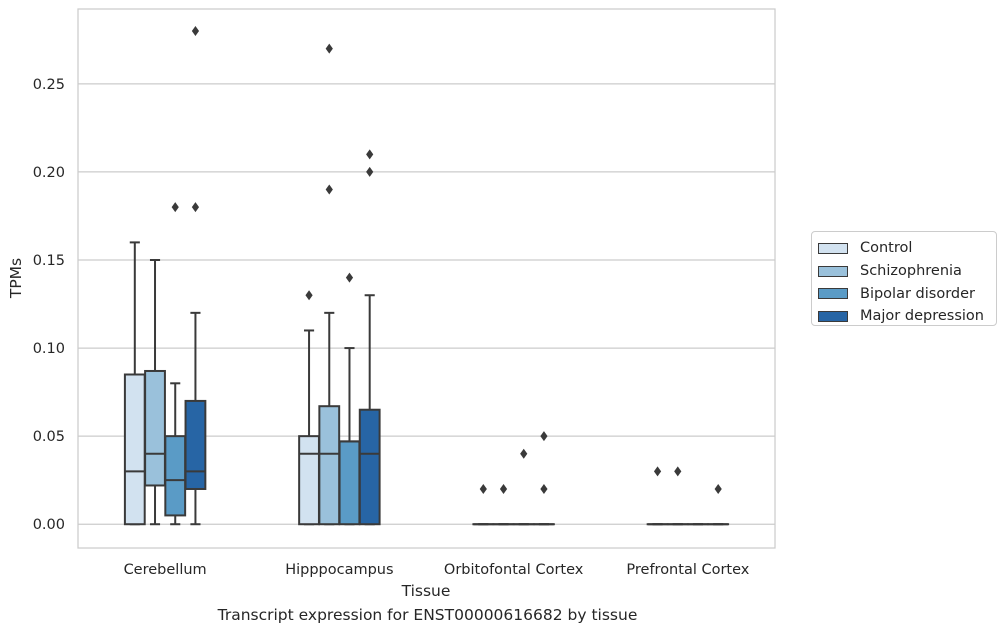 The width and height of the screenshot is (1007, 634). What do you see at coordinates (426, 591) in the screenshot?
I see `x-axis-label: Tissue` at bounding box center [426, 591].